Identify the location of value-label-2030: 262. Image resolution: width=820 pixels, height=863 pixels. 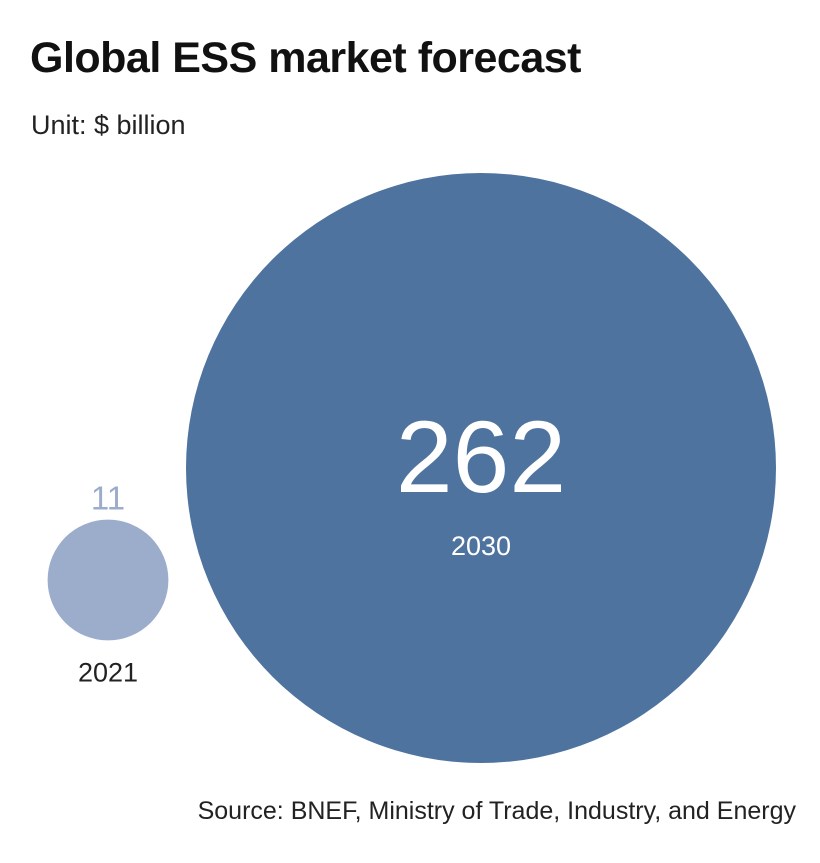
(481, 457).